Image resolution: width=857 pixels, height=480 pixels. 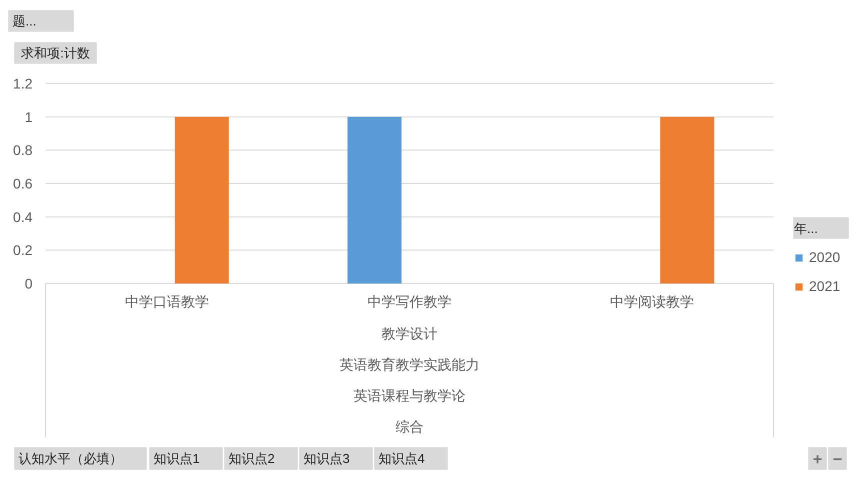 What do you see at coordinates (23, 150) in the screenshot?
I see `y-tick-label: 0.8` at bounding box center [23, 150].